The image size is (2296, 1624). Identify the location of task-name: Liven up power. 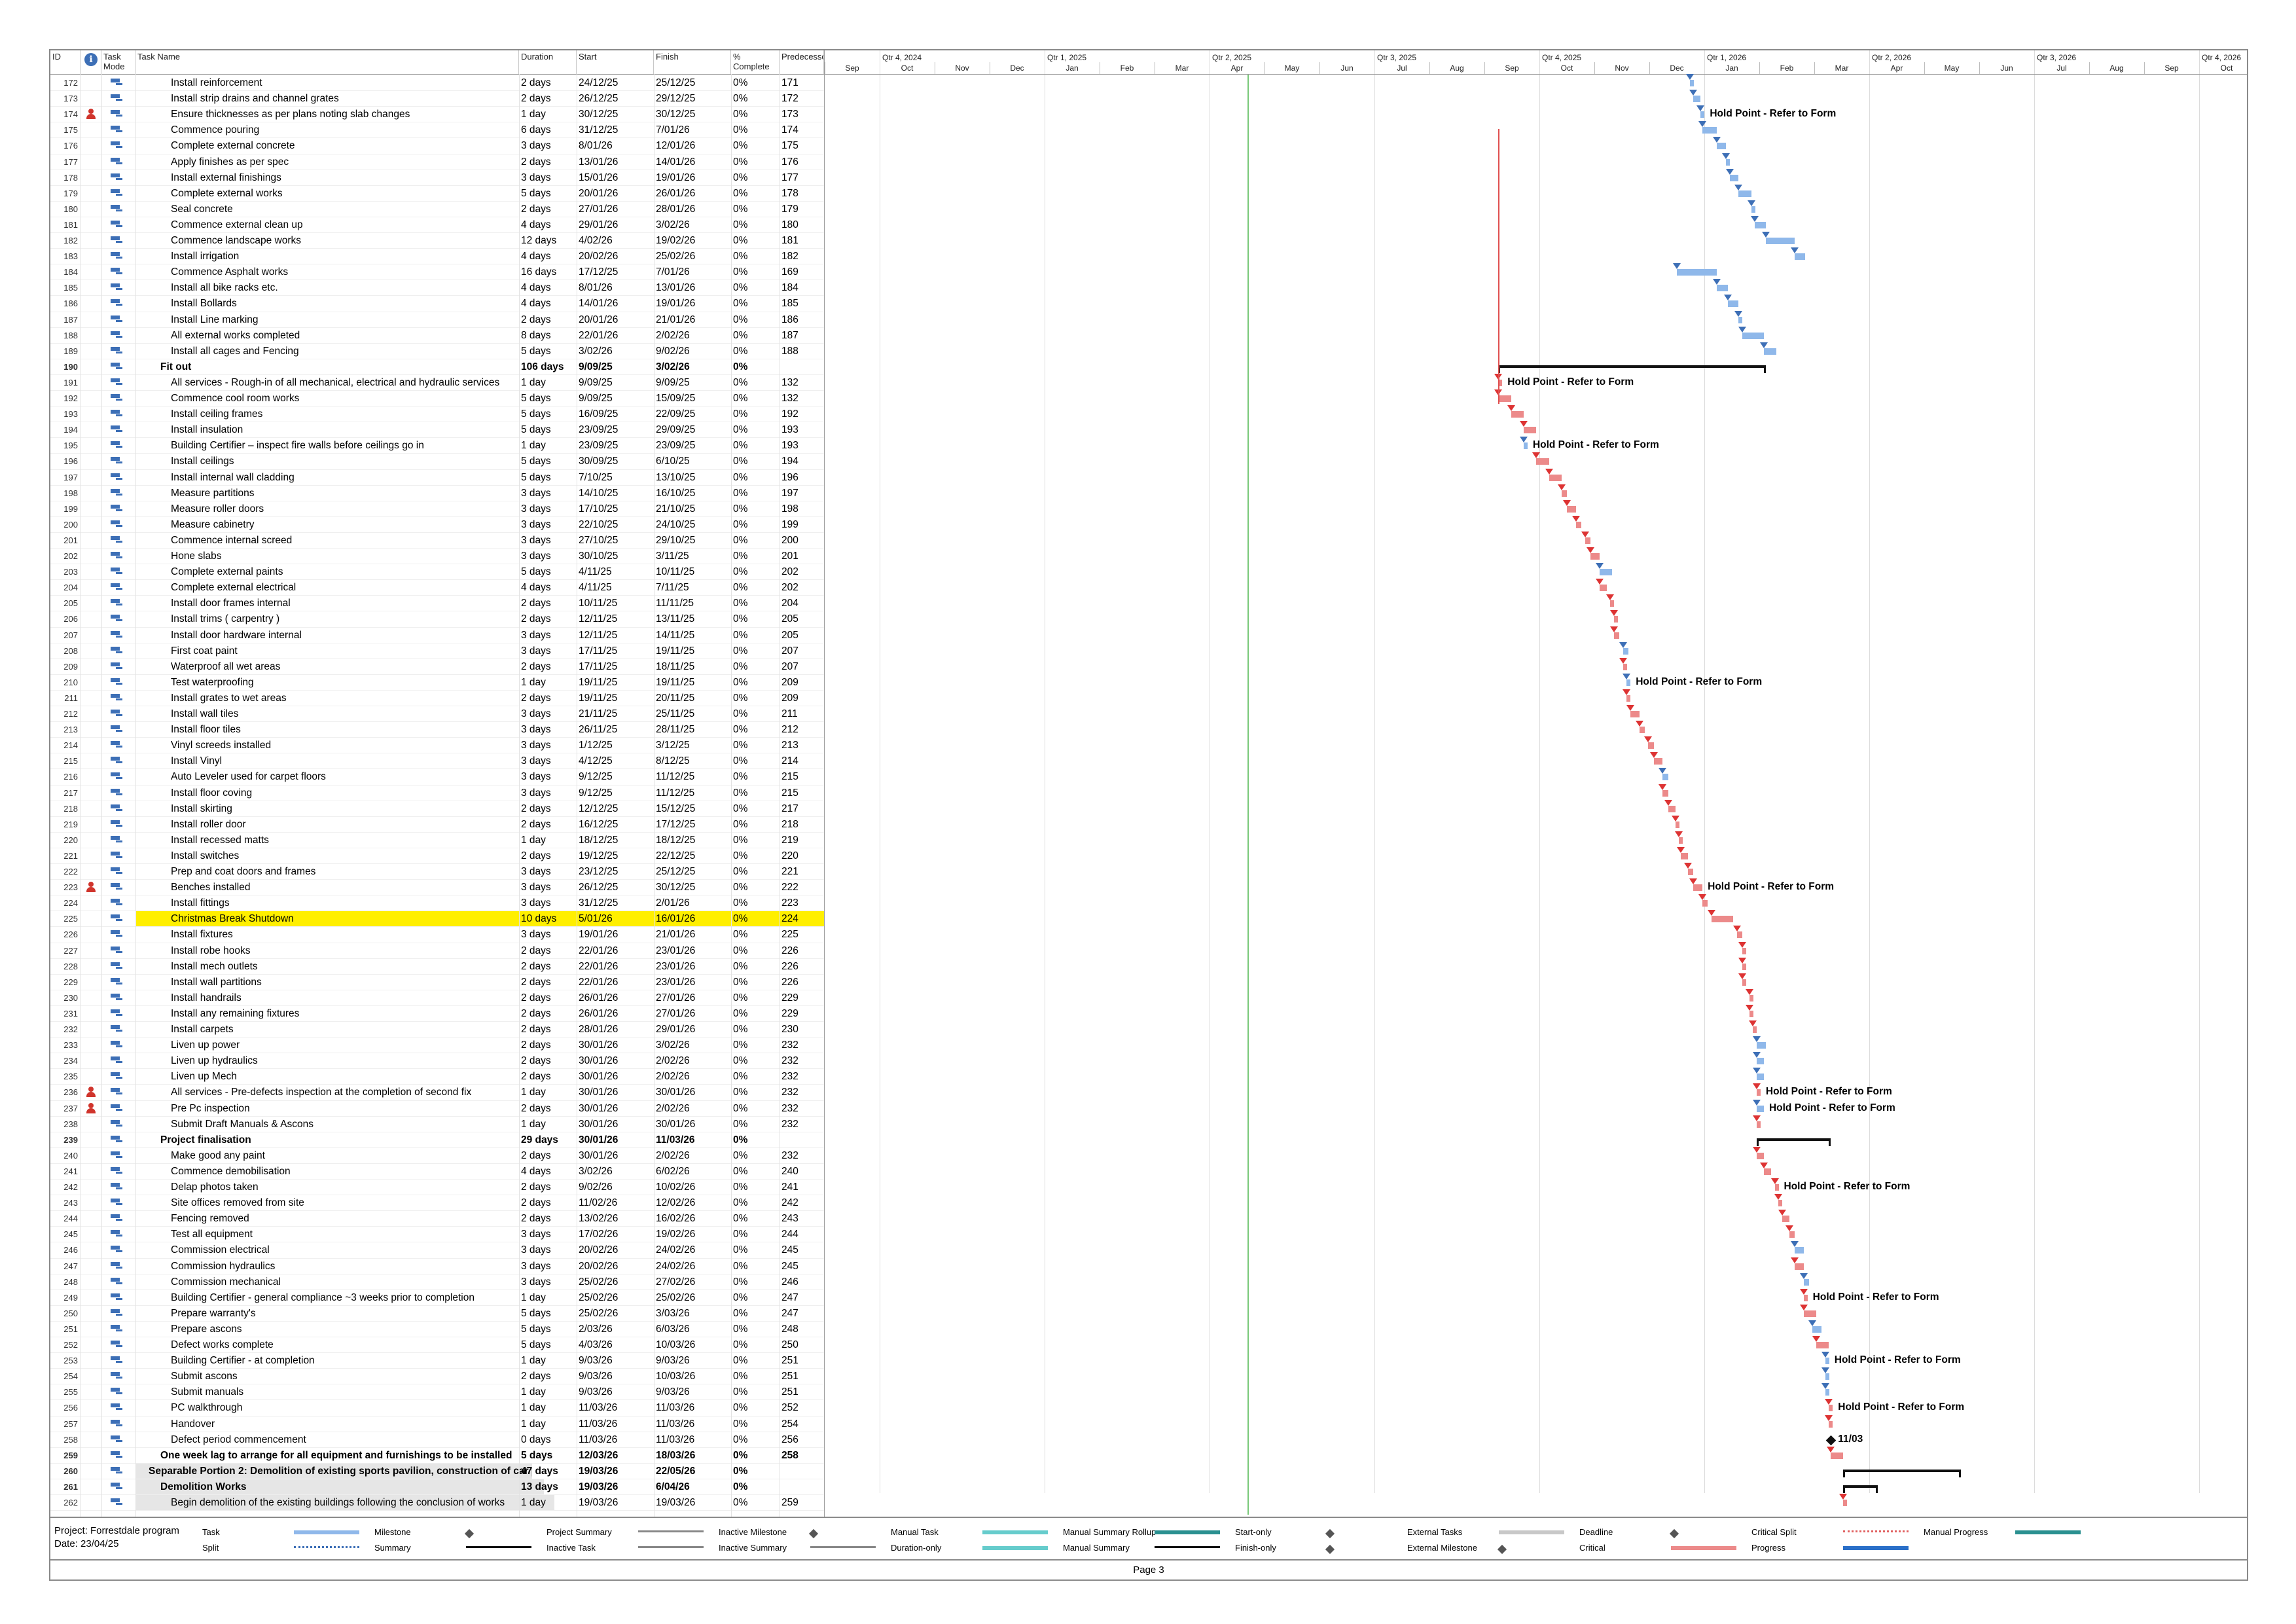
(205, 1045).